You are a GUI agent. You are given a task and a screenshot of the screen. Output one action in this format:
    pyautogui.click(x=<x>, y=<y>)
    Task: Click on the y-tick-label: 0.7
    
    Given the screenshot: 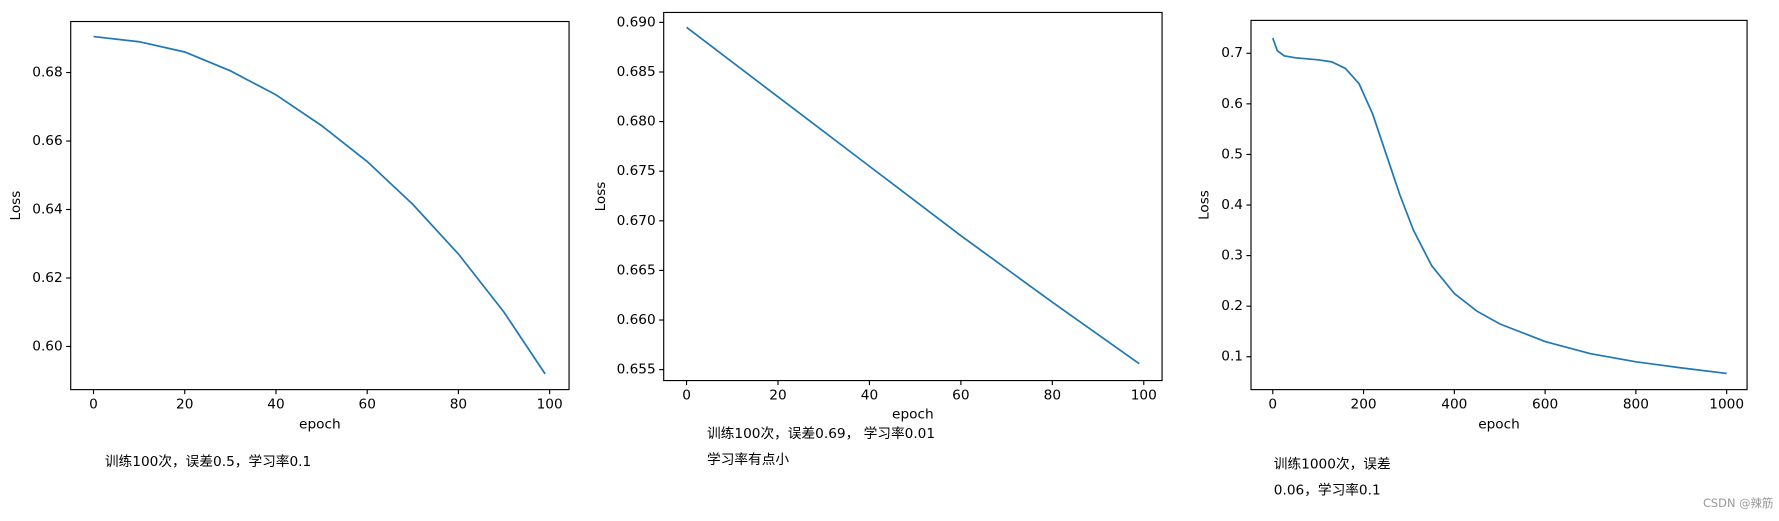 What is the action you would take?
    pyautogui.click(x=1232, y=53)
    